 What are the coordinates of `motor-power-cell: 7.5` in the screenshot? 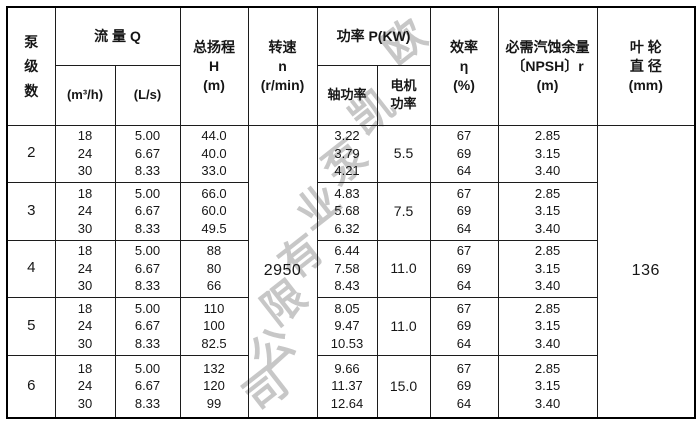 It's located at (403, 211).